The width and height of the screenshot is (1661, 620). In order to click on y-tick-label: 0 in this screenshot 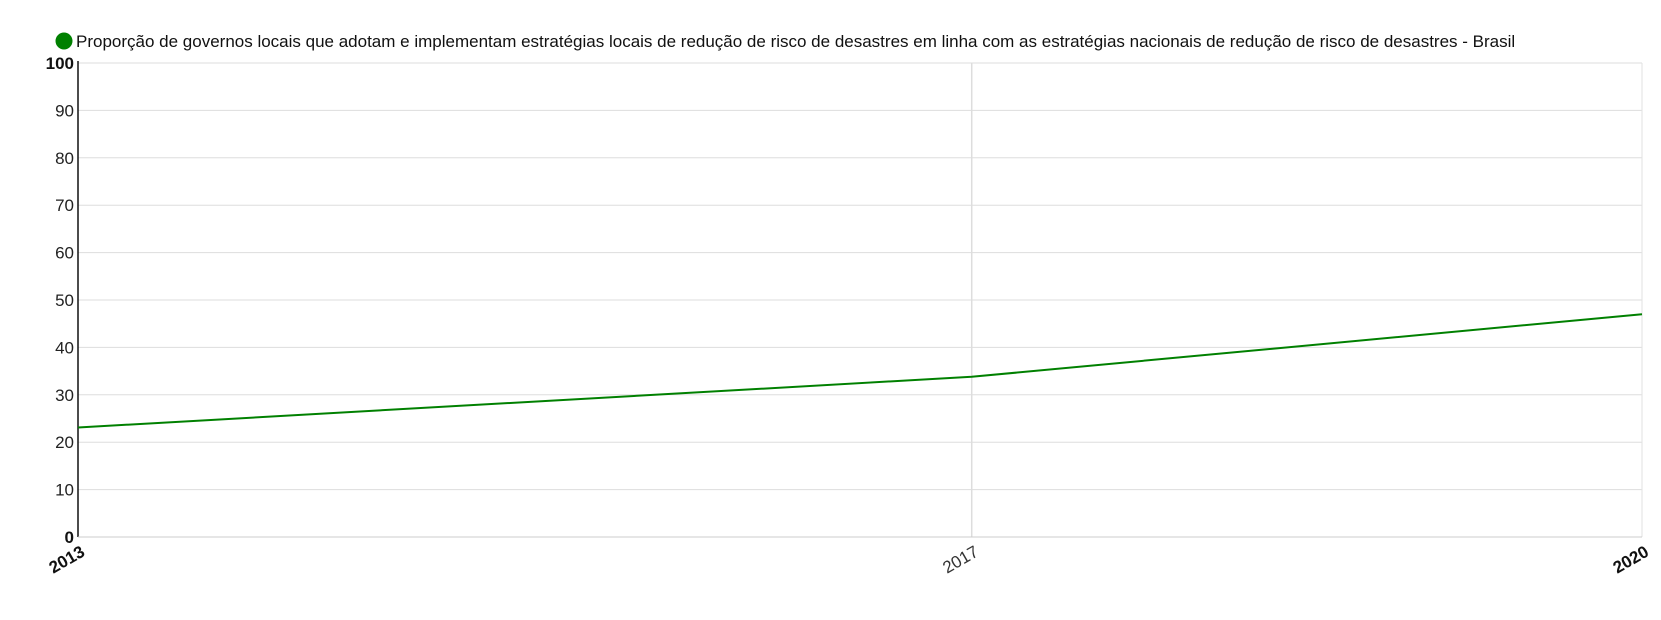, I will do `click(69, 537)`.